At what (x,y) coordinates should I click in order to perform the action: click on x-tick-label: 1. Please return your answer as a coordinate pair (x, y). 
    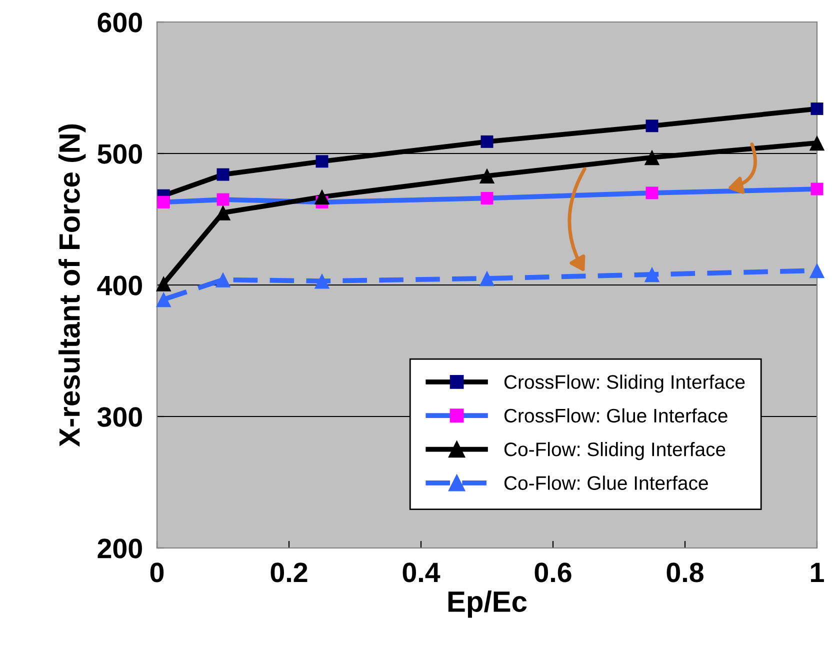
    Looking at the image, I should click on (817, 572).